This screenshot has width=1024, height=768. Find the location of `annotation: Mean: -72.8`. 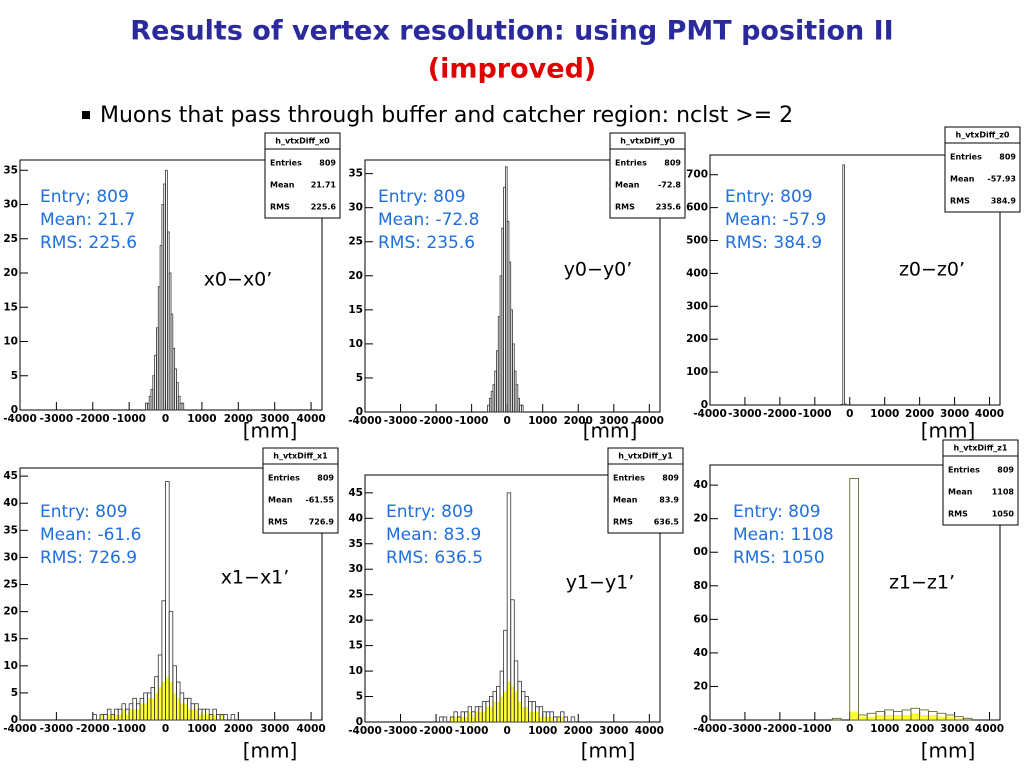

annotation: Mean: -72.8 is located at coordinates (428, 220).